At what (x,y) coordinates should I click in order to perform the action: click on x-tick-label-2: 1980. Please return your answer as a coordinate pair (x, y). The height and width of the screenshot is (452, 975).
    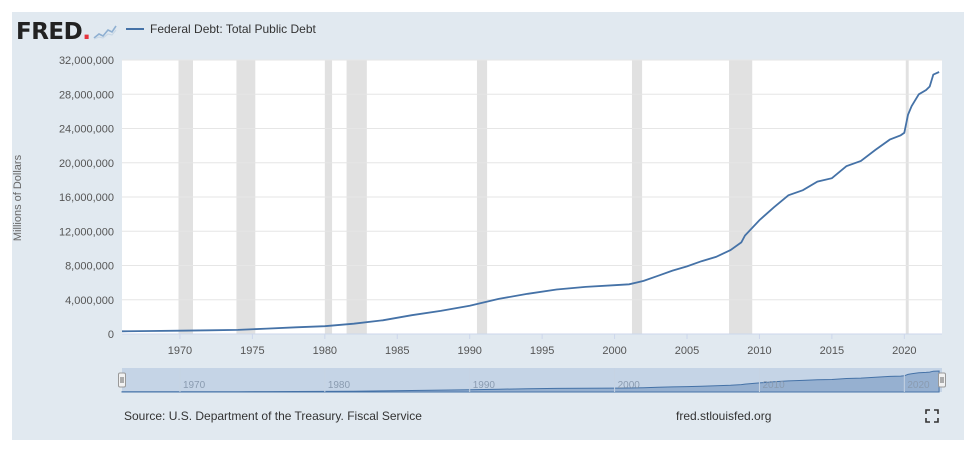
    Looking at the image, I should click on (325, 351).